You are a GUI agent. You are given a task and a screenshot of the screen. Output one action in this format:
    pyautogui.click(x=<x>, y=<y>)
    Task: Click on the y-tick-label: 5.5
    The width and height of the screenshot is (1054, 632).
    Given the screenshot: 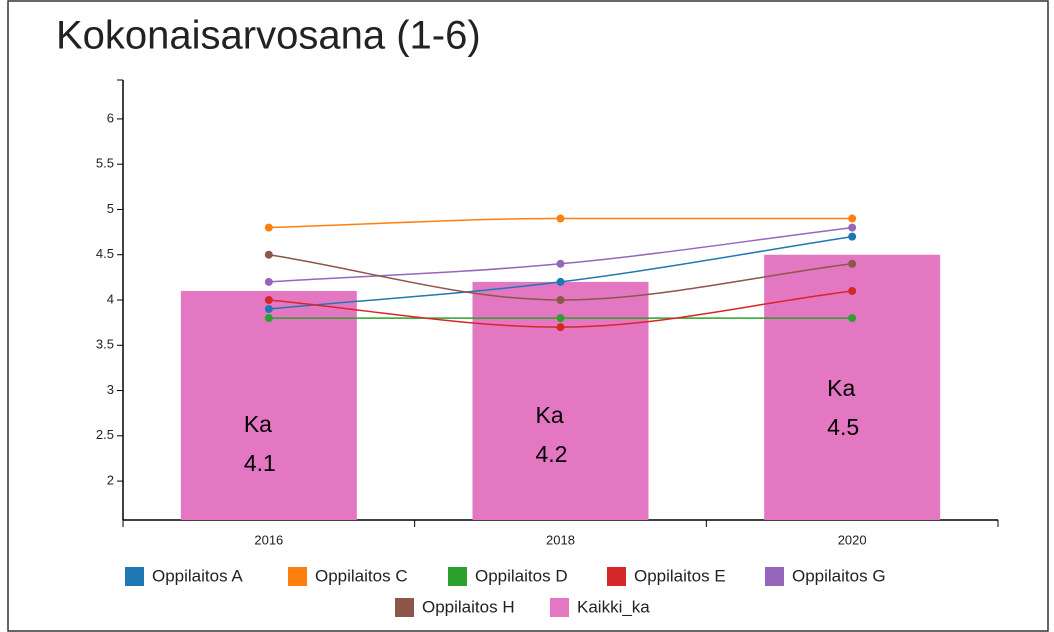 What is the action you would take?
    pyautogui.click(x=105, y=163)
    